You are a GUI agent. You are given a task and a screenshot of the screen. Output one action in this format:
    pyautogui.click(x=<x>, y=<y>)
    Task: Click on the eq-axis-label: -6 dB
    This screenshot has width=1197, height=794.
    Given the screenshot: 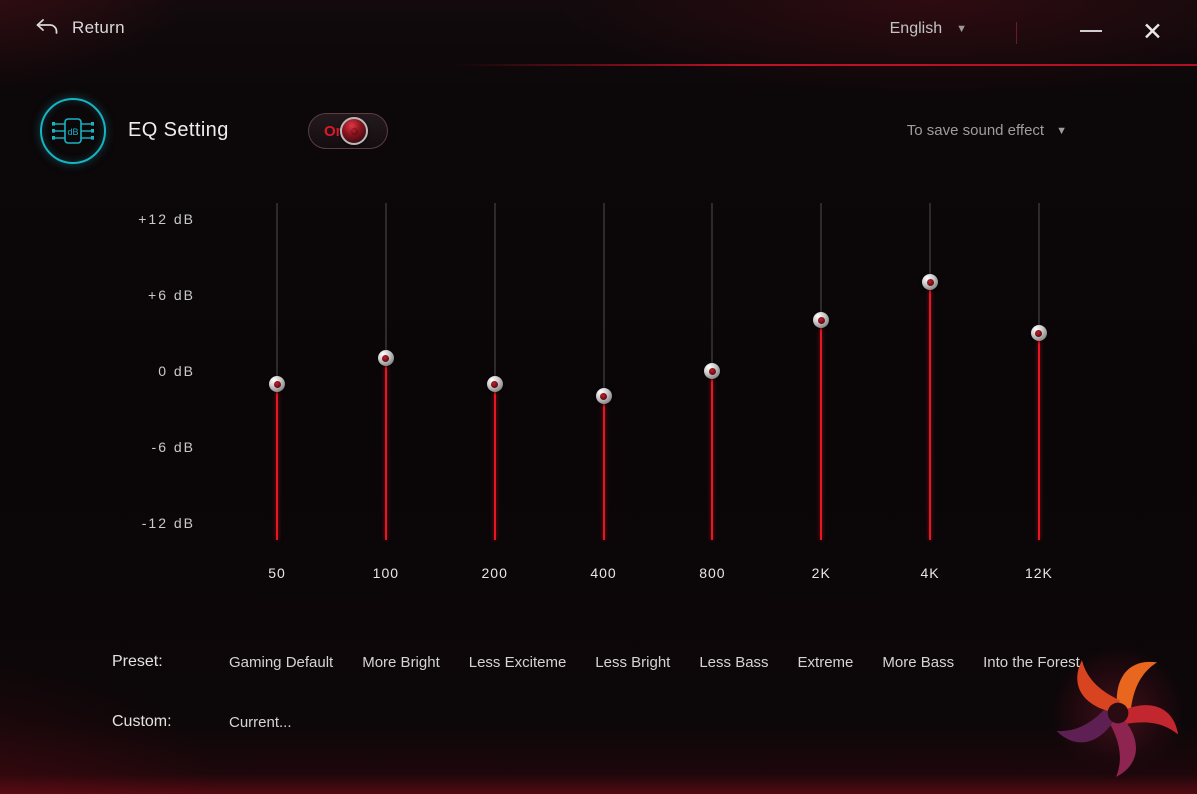 What is the action you would take?
    pyautogui.click(x=173, y=447)
    